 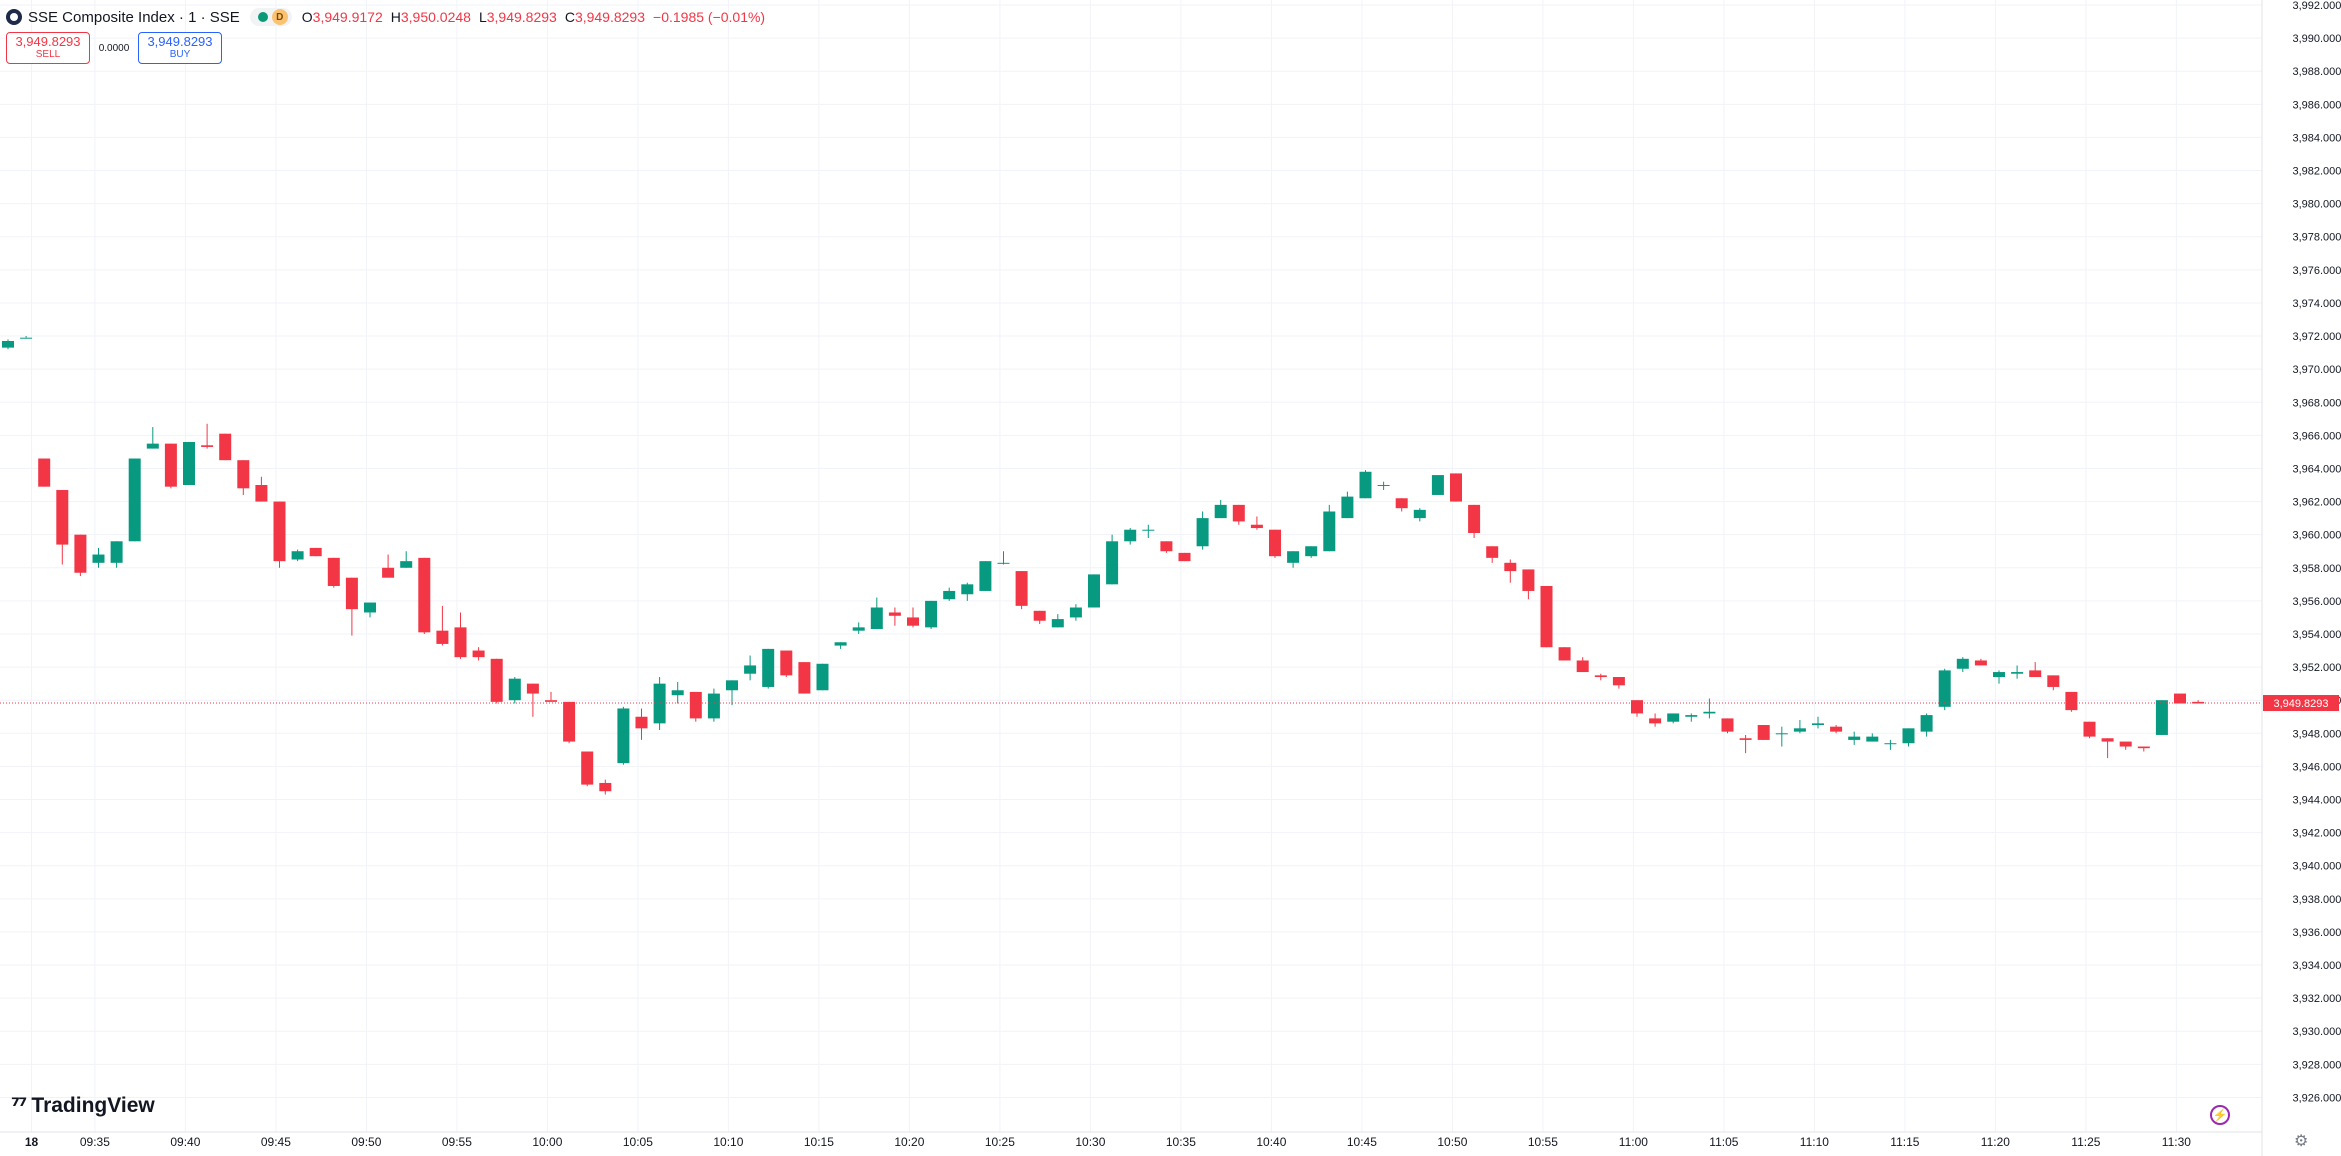 I want to click on buy-button: 3,949.8293 BUY, so click(x=180, y=48).